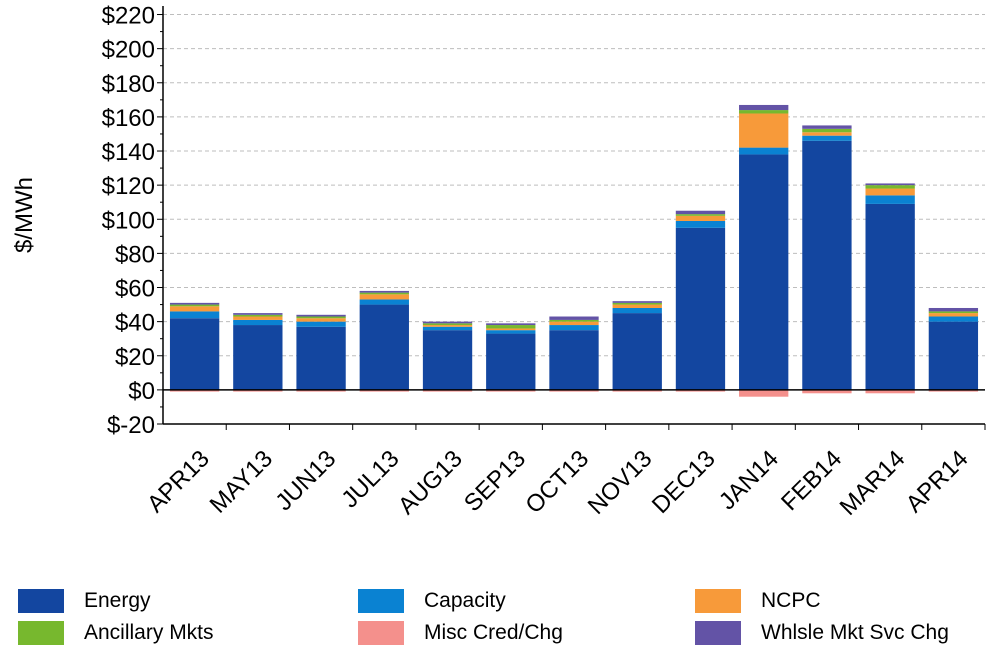 This screenshot has width=989, height=652. Describe the element at coordinates (131, 425) in the screenshot. I see `y-tick-label: $-20` at that location.